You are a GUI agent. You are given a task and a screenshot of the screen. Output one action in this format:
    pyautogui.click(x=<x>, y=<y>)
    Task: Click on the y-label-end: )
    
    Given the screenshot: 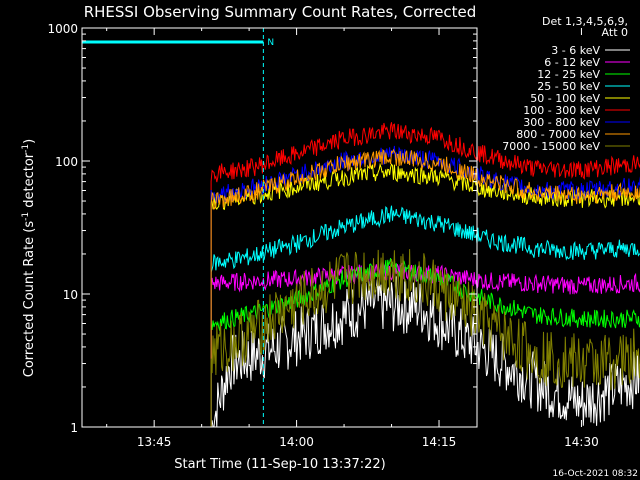 What is the action you would take?
    pyautogui.click(x=29, y=141)
    